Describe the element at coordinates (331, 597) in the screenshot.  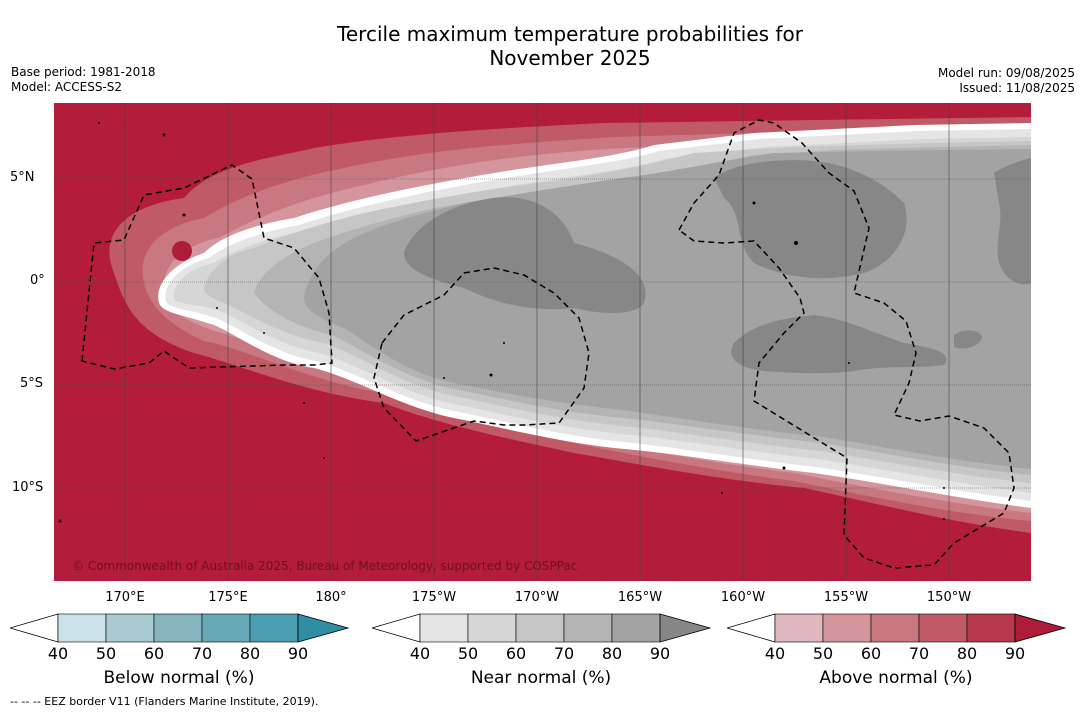
I see `lon-label-180: 180°` at that location.